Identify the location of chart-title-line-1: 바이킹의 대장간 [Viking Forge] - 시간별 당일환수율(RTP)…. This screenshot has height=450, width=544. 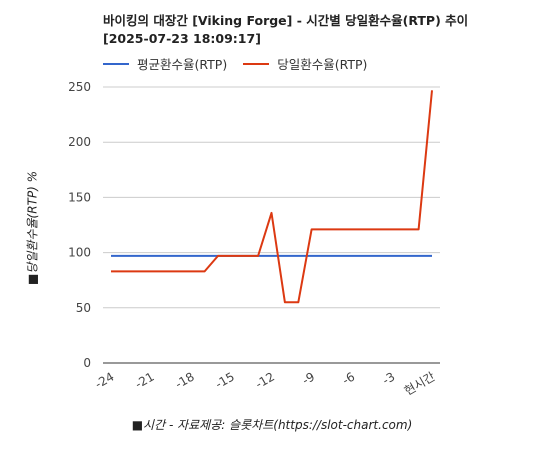
(286, 20).